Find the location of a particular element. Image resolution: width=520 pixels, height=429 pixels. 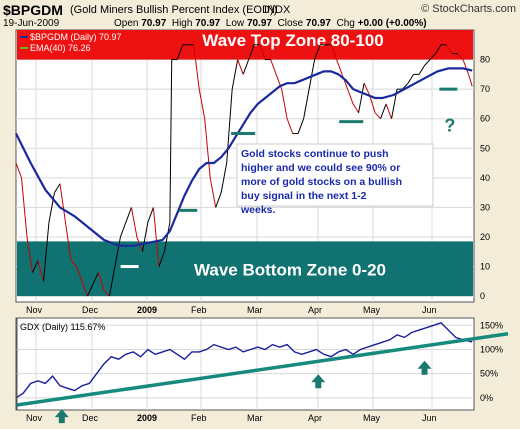

low-label: Low is located at coordinates (235, 23).